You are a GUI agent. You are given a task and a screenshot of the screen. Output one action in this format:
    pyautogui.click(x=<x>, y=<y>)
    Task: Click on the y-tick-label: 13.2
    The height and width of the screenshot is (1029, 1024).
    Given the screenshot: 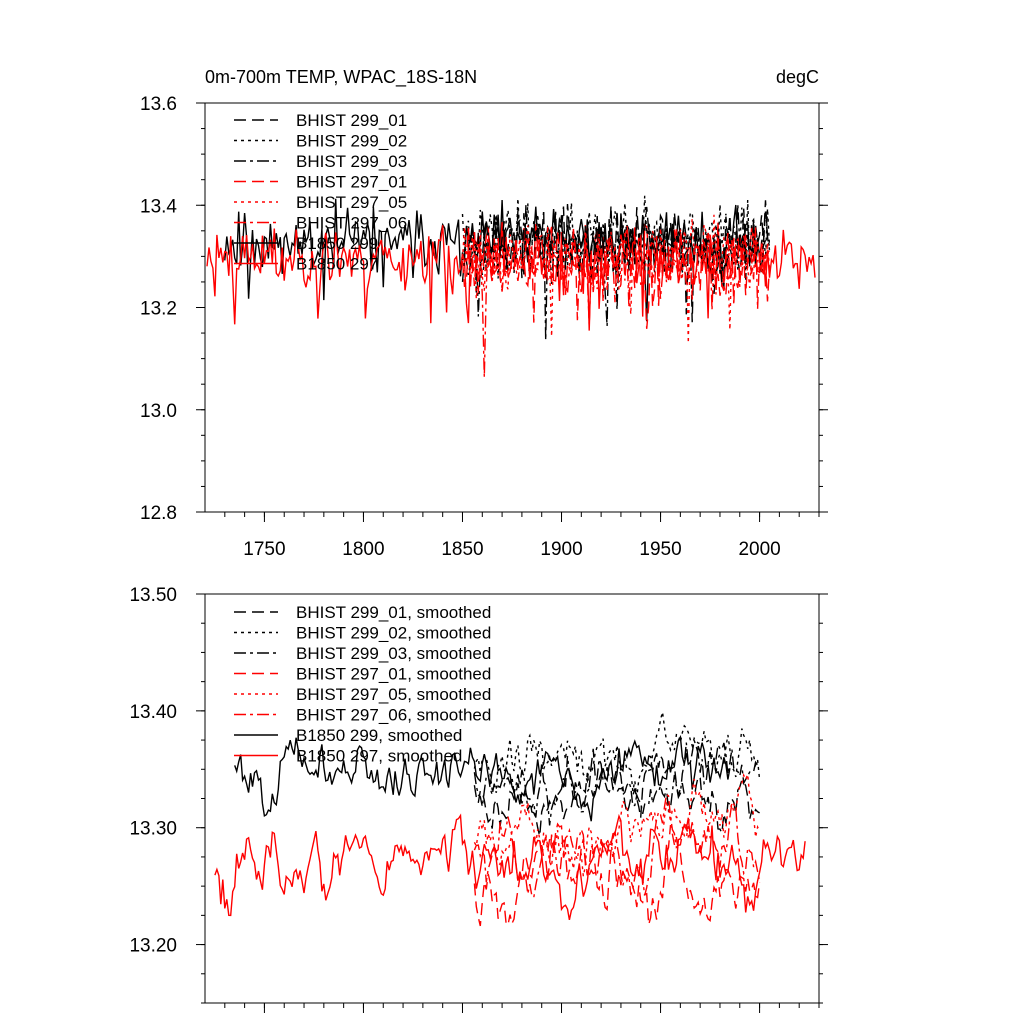 What is the action you would take?
    pyautogui.click(x=158, y=309)
    